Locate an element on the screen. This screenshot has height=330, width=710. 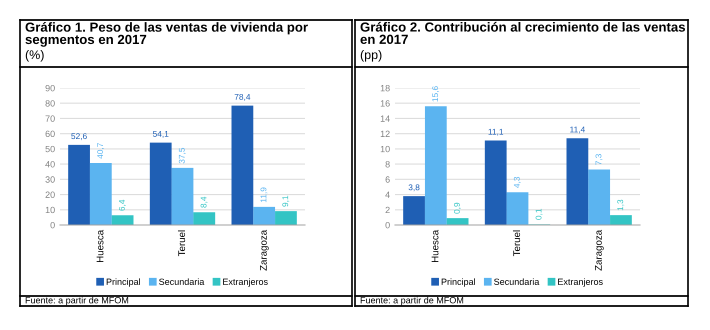
y-tick-label: 60 is located at coordinates (50, 134).